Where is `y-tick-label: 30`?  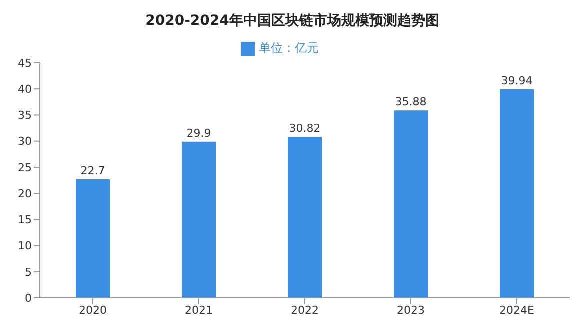 y-tick-label: 30 is located at coordinates (25, 141).